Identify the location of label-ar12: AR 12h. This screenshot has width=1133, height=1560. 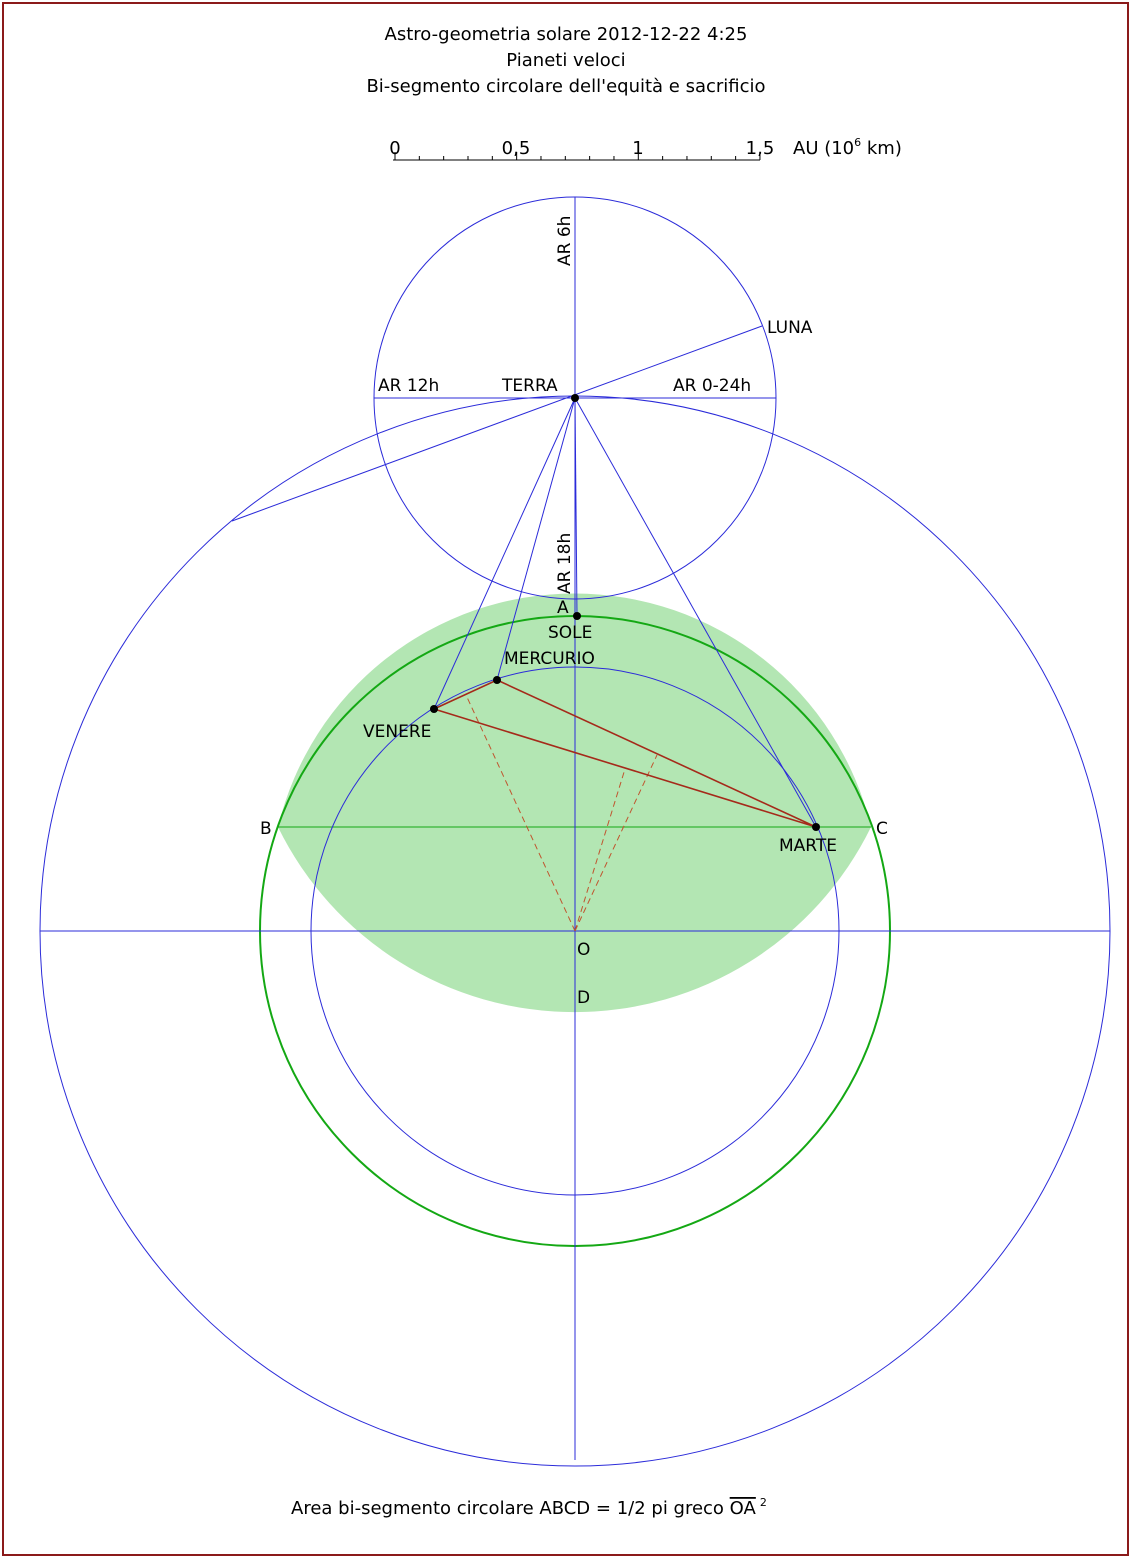
(408, 386).